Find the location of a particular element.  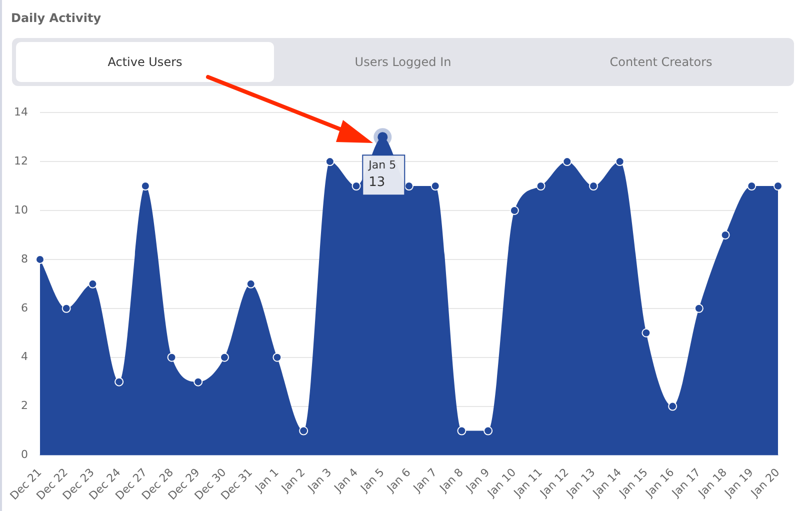

text: Users Logged In is located at coordinates (403, 62).